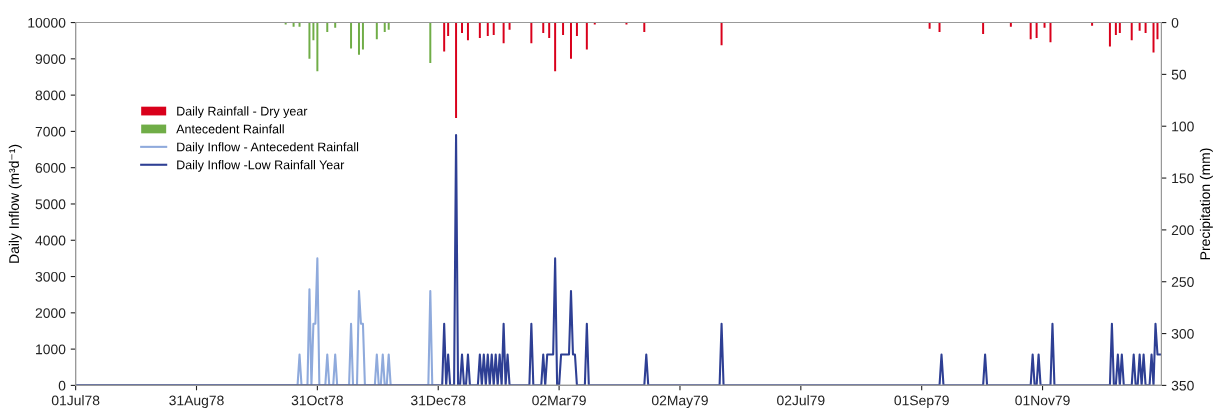 This screenshot has height=410, width=1220. Describe the element at coordinates (559, 400) in the screenshot. I see `x-tick-label: 02Mar79` at that location.